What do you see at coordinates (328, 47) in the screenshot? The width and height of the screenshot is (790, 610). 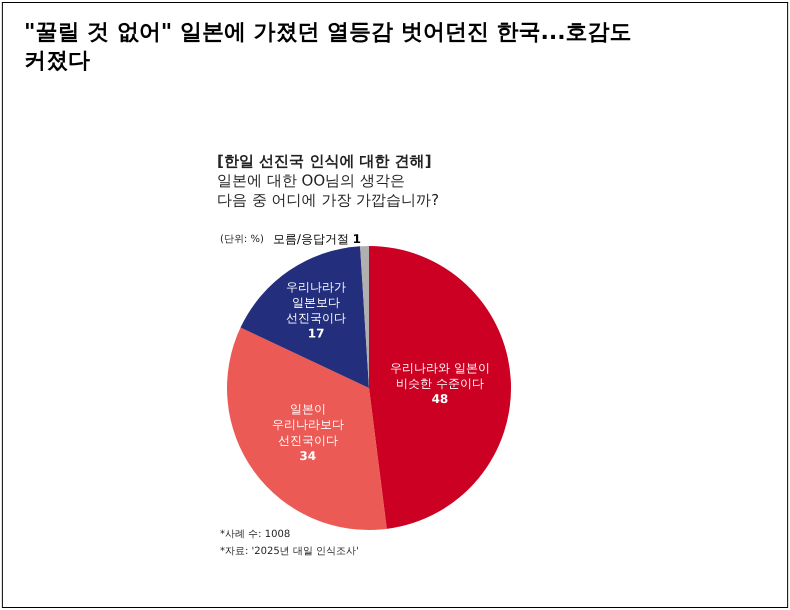 I see `chart-title: "꿀릴 것 없어" 일본에 가졌던 열등감 벗어던진 한국...호감도 커졌다` at bounding box center [328, 47].